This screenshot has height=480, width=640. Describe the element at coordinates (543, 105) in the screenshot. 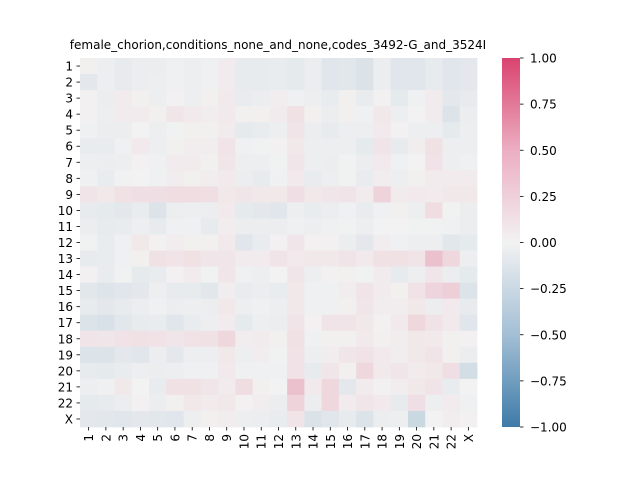

I see `colorbar-tick-label: 0.75` at that location.